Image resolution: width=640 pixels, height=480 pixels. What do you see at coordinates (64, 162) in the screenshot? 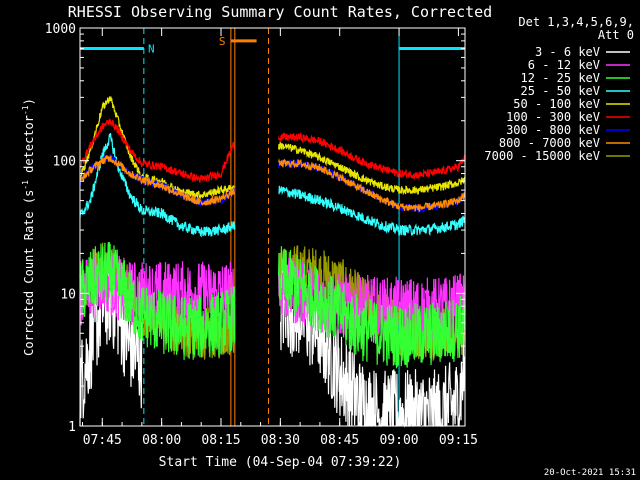
I see `y-tick-label: 100` at bounding box center [64, 162].